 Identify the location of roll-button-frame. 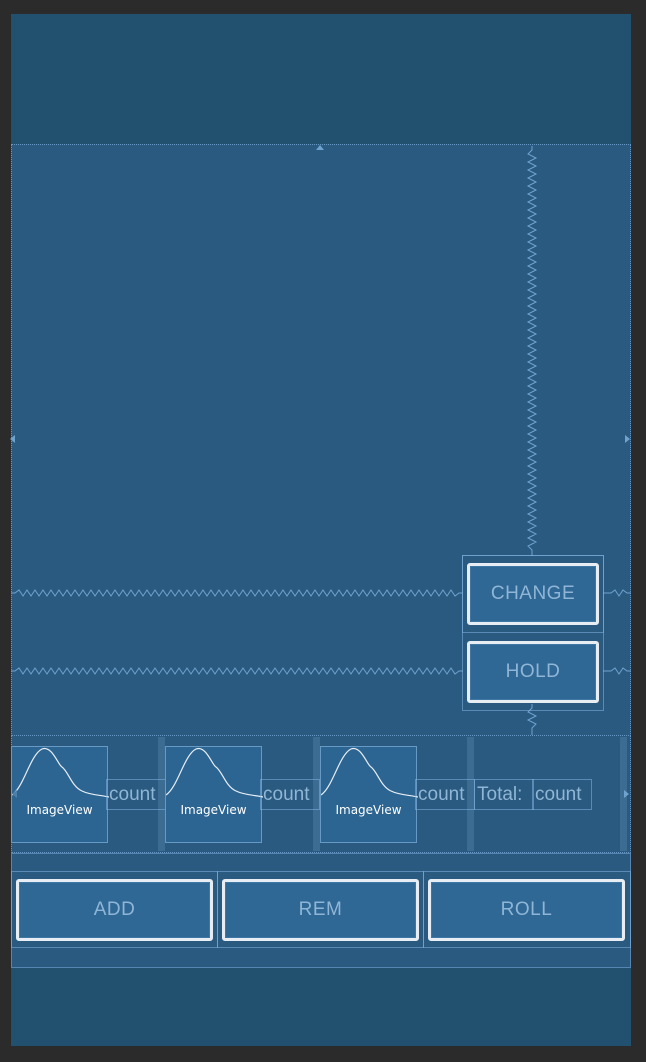
(527, 909).